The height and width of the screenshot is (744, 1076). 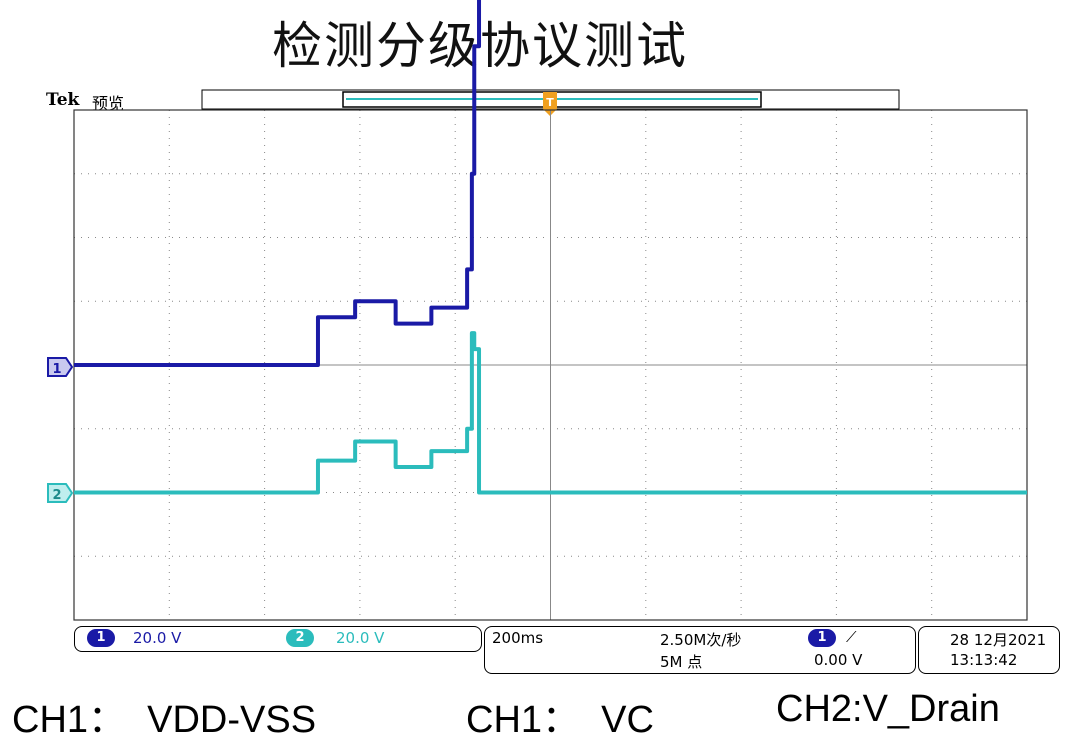 I want to click on capture-date: 28 12月2021, so click(x=998, y=640).